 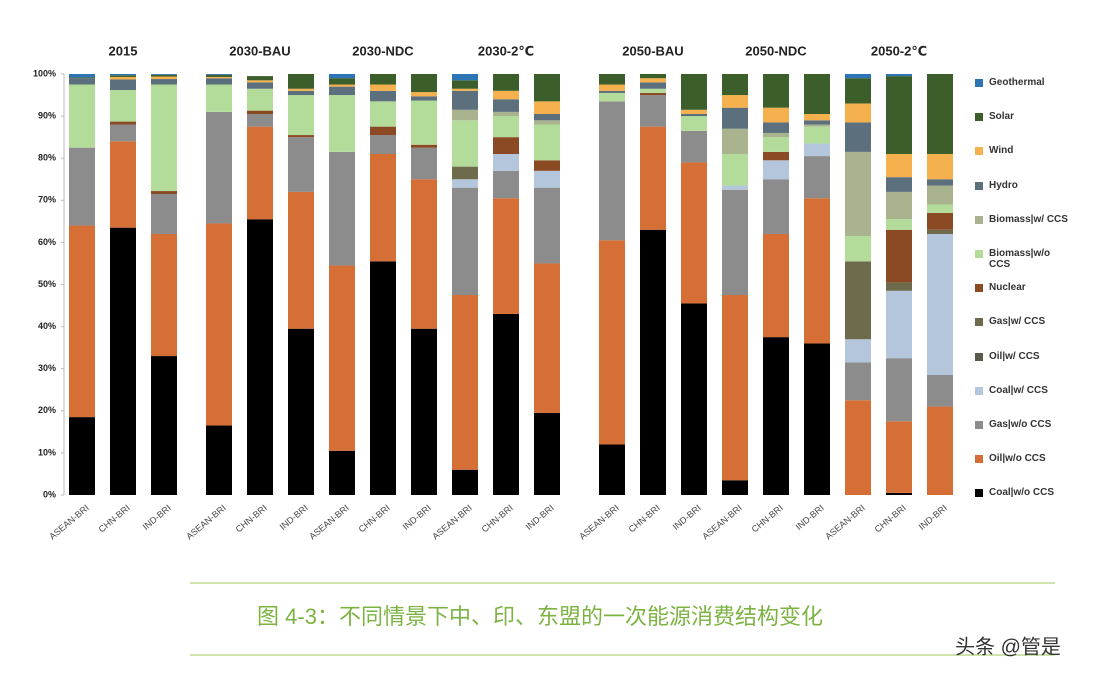 What do you see at coordinates (1018, 390) in the screenshot?
I see `legend-label: Coal|w/ CCS` at bounding box center [1018, 390].